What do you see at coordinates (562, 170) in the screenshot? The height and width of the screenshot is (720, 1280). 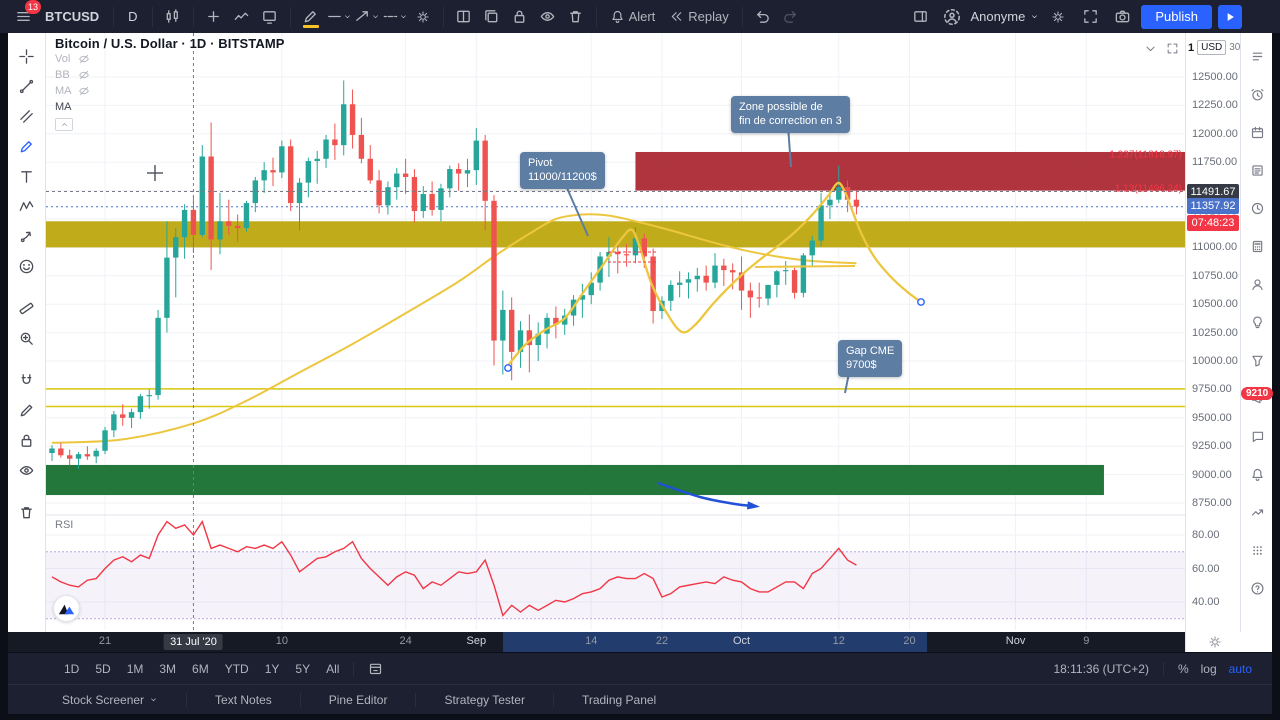 I see `pivot-annotation: Pivot 11000/11200$` at bounding box center [562, 170].